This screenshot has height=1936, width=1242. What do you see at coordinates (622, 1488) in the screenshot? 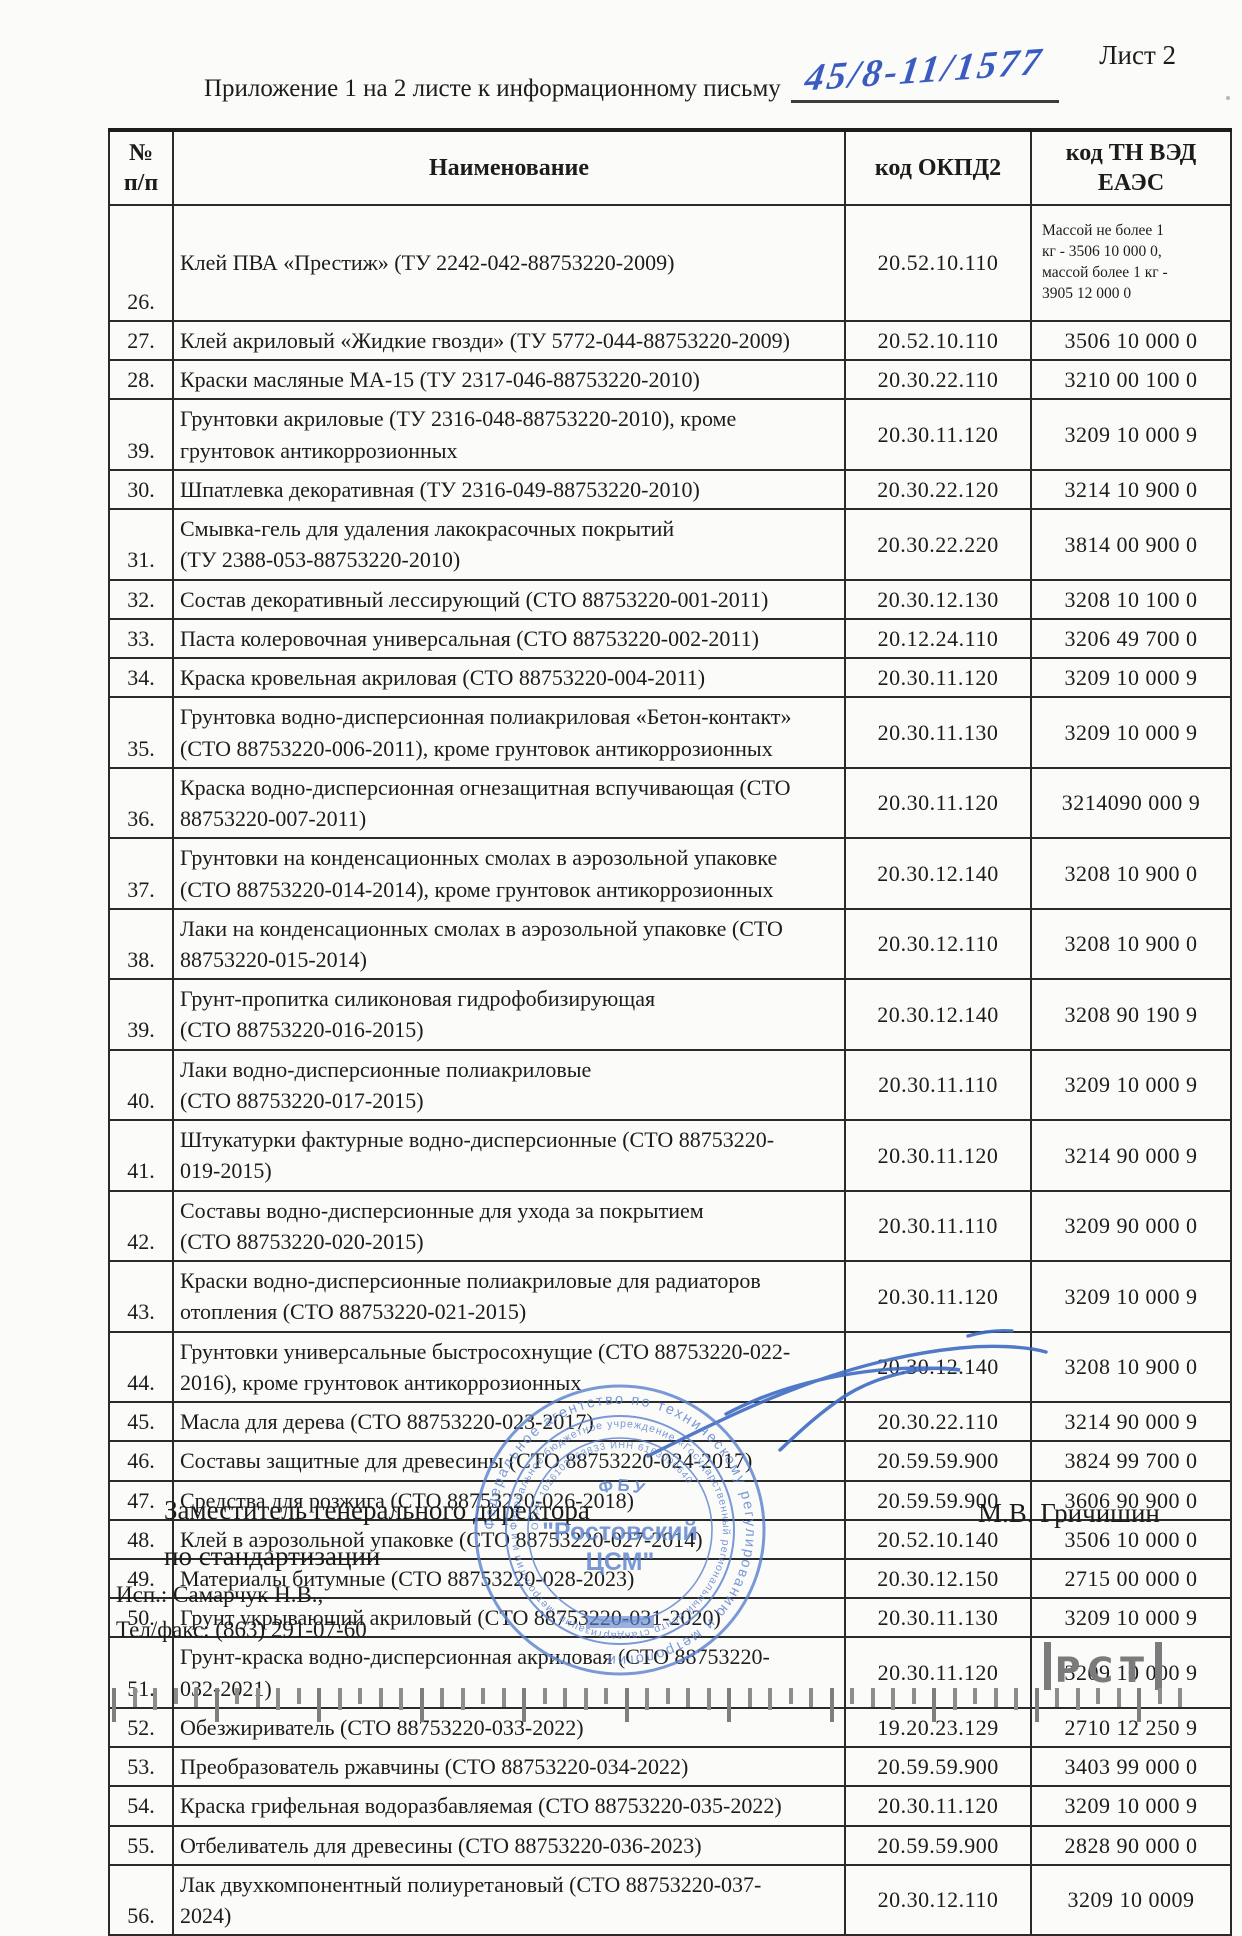
I see `stamp-center-fbu: ФБУ` at bounding box center [622, 1488].